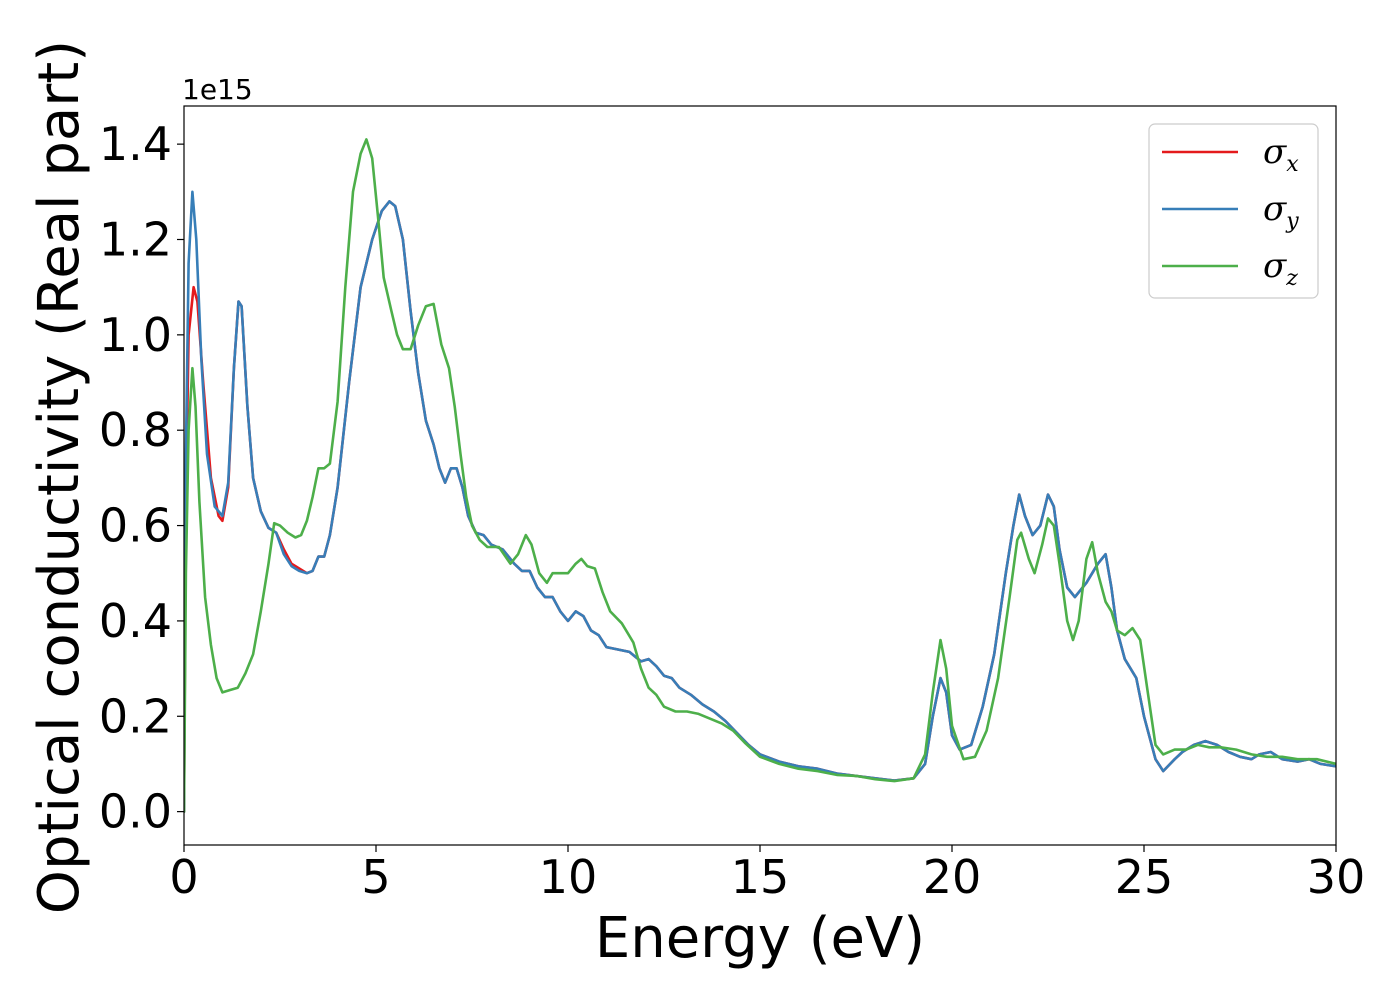 This screenshot has height=1000, width=1400. What do you see at coordinates (135, 239) in the screenshot?
I see `y-tick-label: 1.2` at bounding box center [135, 239].